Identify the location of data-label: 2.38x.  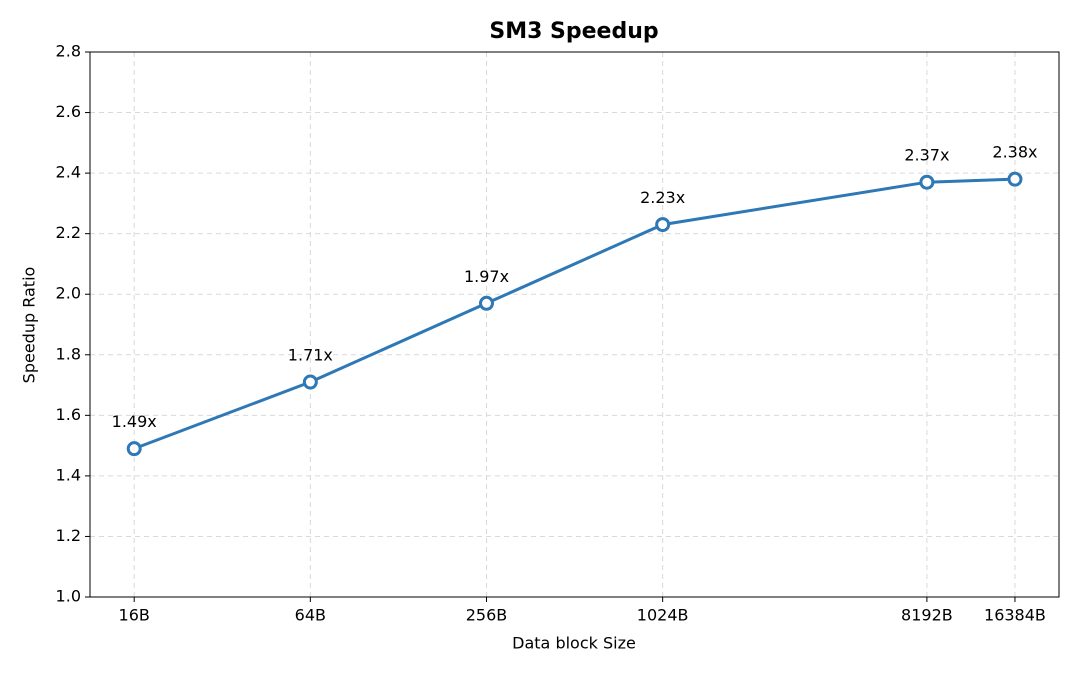
(1014, 152).